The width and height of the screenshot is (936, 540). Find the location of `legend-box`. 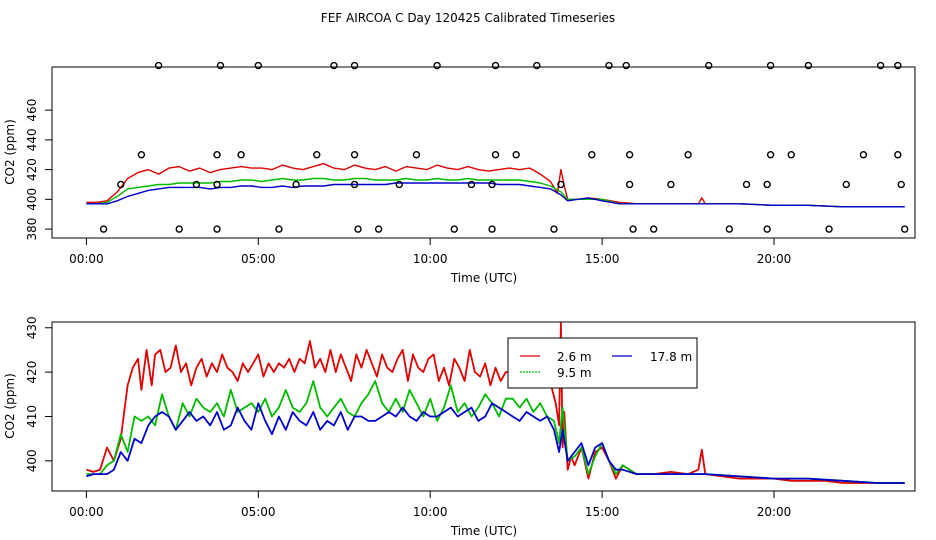

legend-box is located at coordinates (602, 363).